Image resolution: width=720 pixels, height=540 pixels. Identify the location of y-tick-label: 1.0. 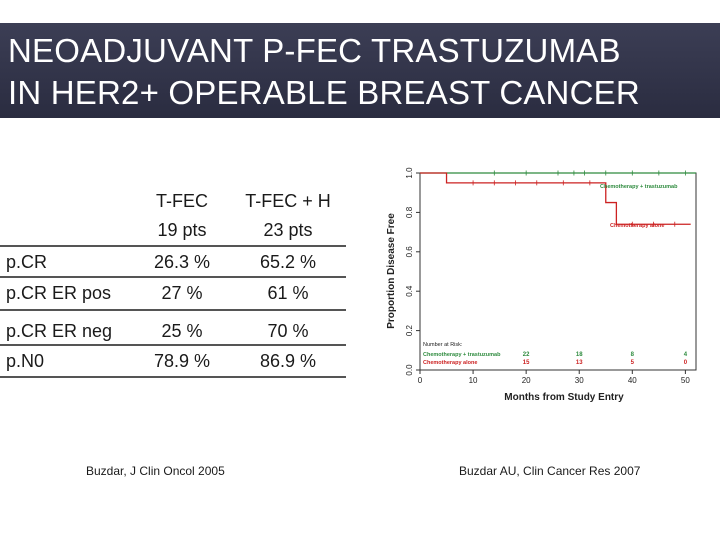
(409, 173).